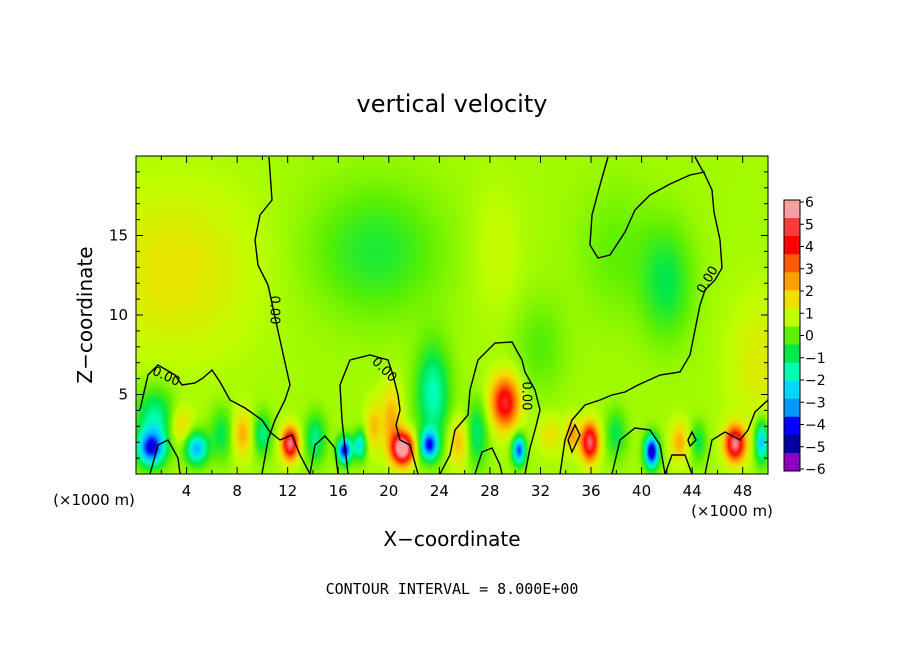  Describe the element at coordinates (123, 395) in the screenshot. I see `y-tick-label: 5` at that location.